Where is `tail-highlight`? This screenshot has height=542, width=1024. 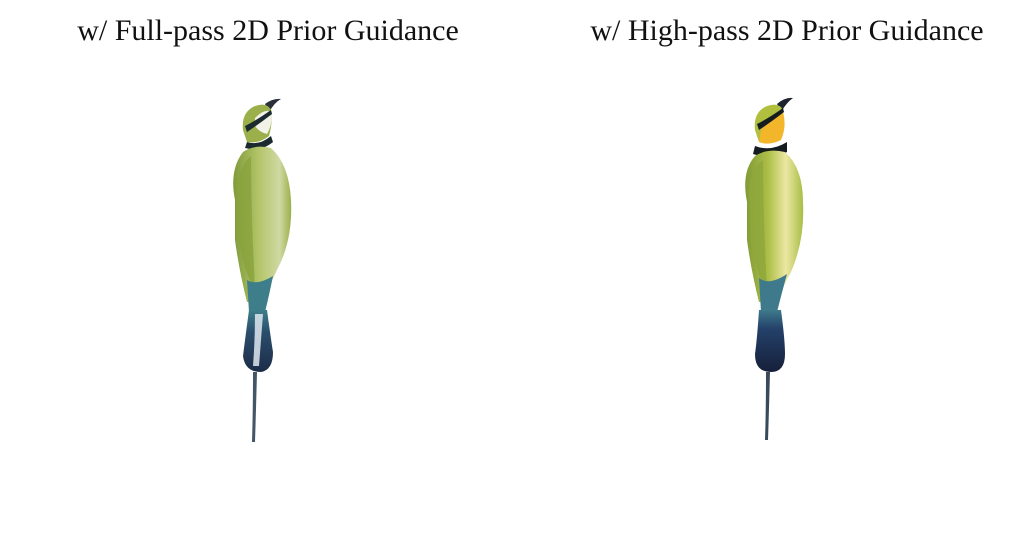 tail-highlight is located at coordinates (258, 340).